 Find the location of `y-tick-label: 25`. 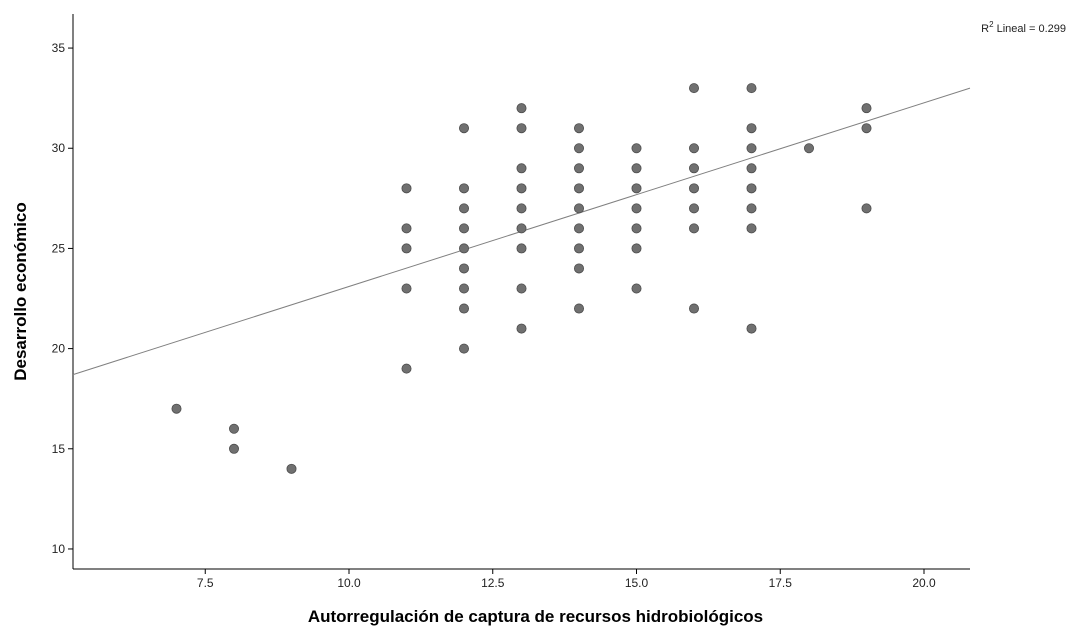

y-tick-label: 25 is located at coordinates (59, 248).